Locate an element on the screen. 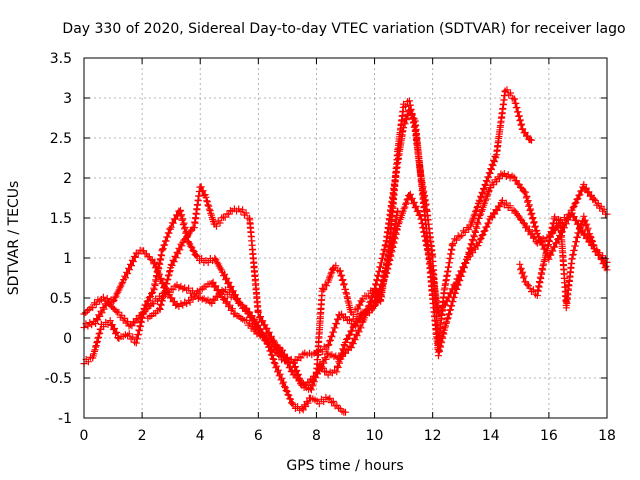  x-tick-label: 0 is located at coordinates (84, 436).